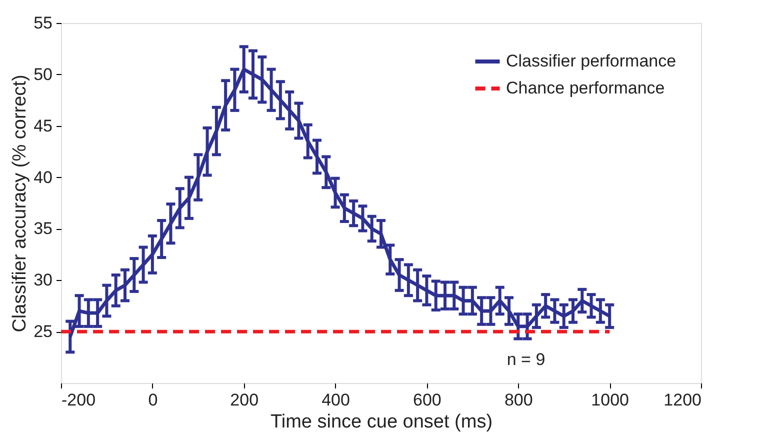  Describe the element at coordinates (610, 400) in the screenshot. I see `x-tick-label: 1000` at that location.